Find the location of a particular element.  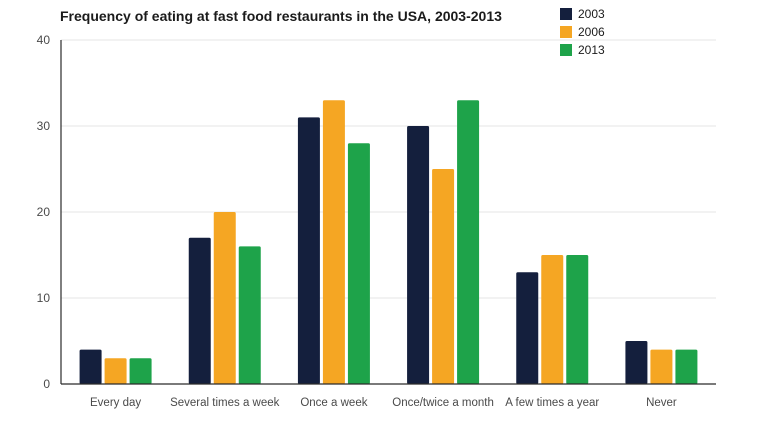

y-axis-ticks: 0 10 20 30 40 is located at coordinates (44, 212).